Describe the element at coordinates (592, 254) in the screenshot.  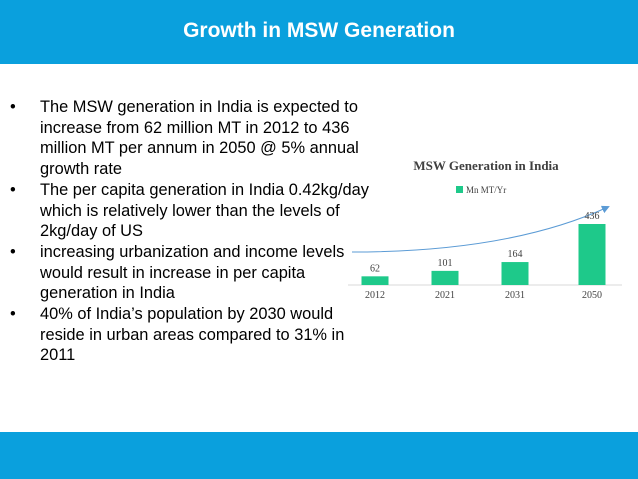
I see `bar-2050` at that location.